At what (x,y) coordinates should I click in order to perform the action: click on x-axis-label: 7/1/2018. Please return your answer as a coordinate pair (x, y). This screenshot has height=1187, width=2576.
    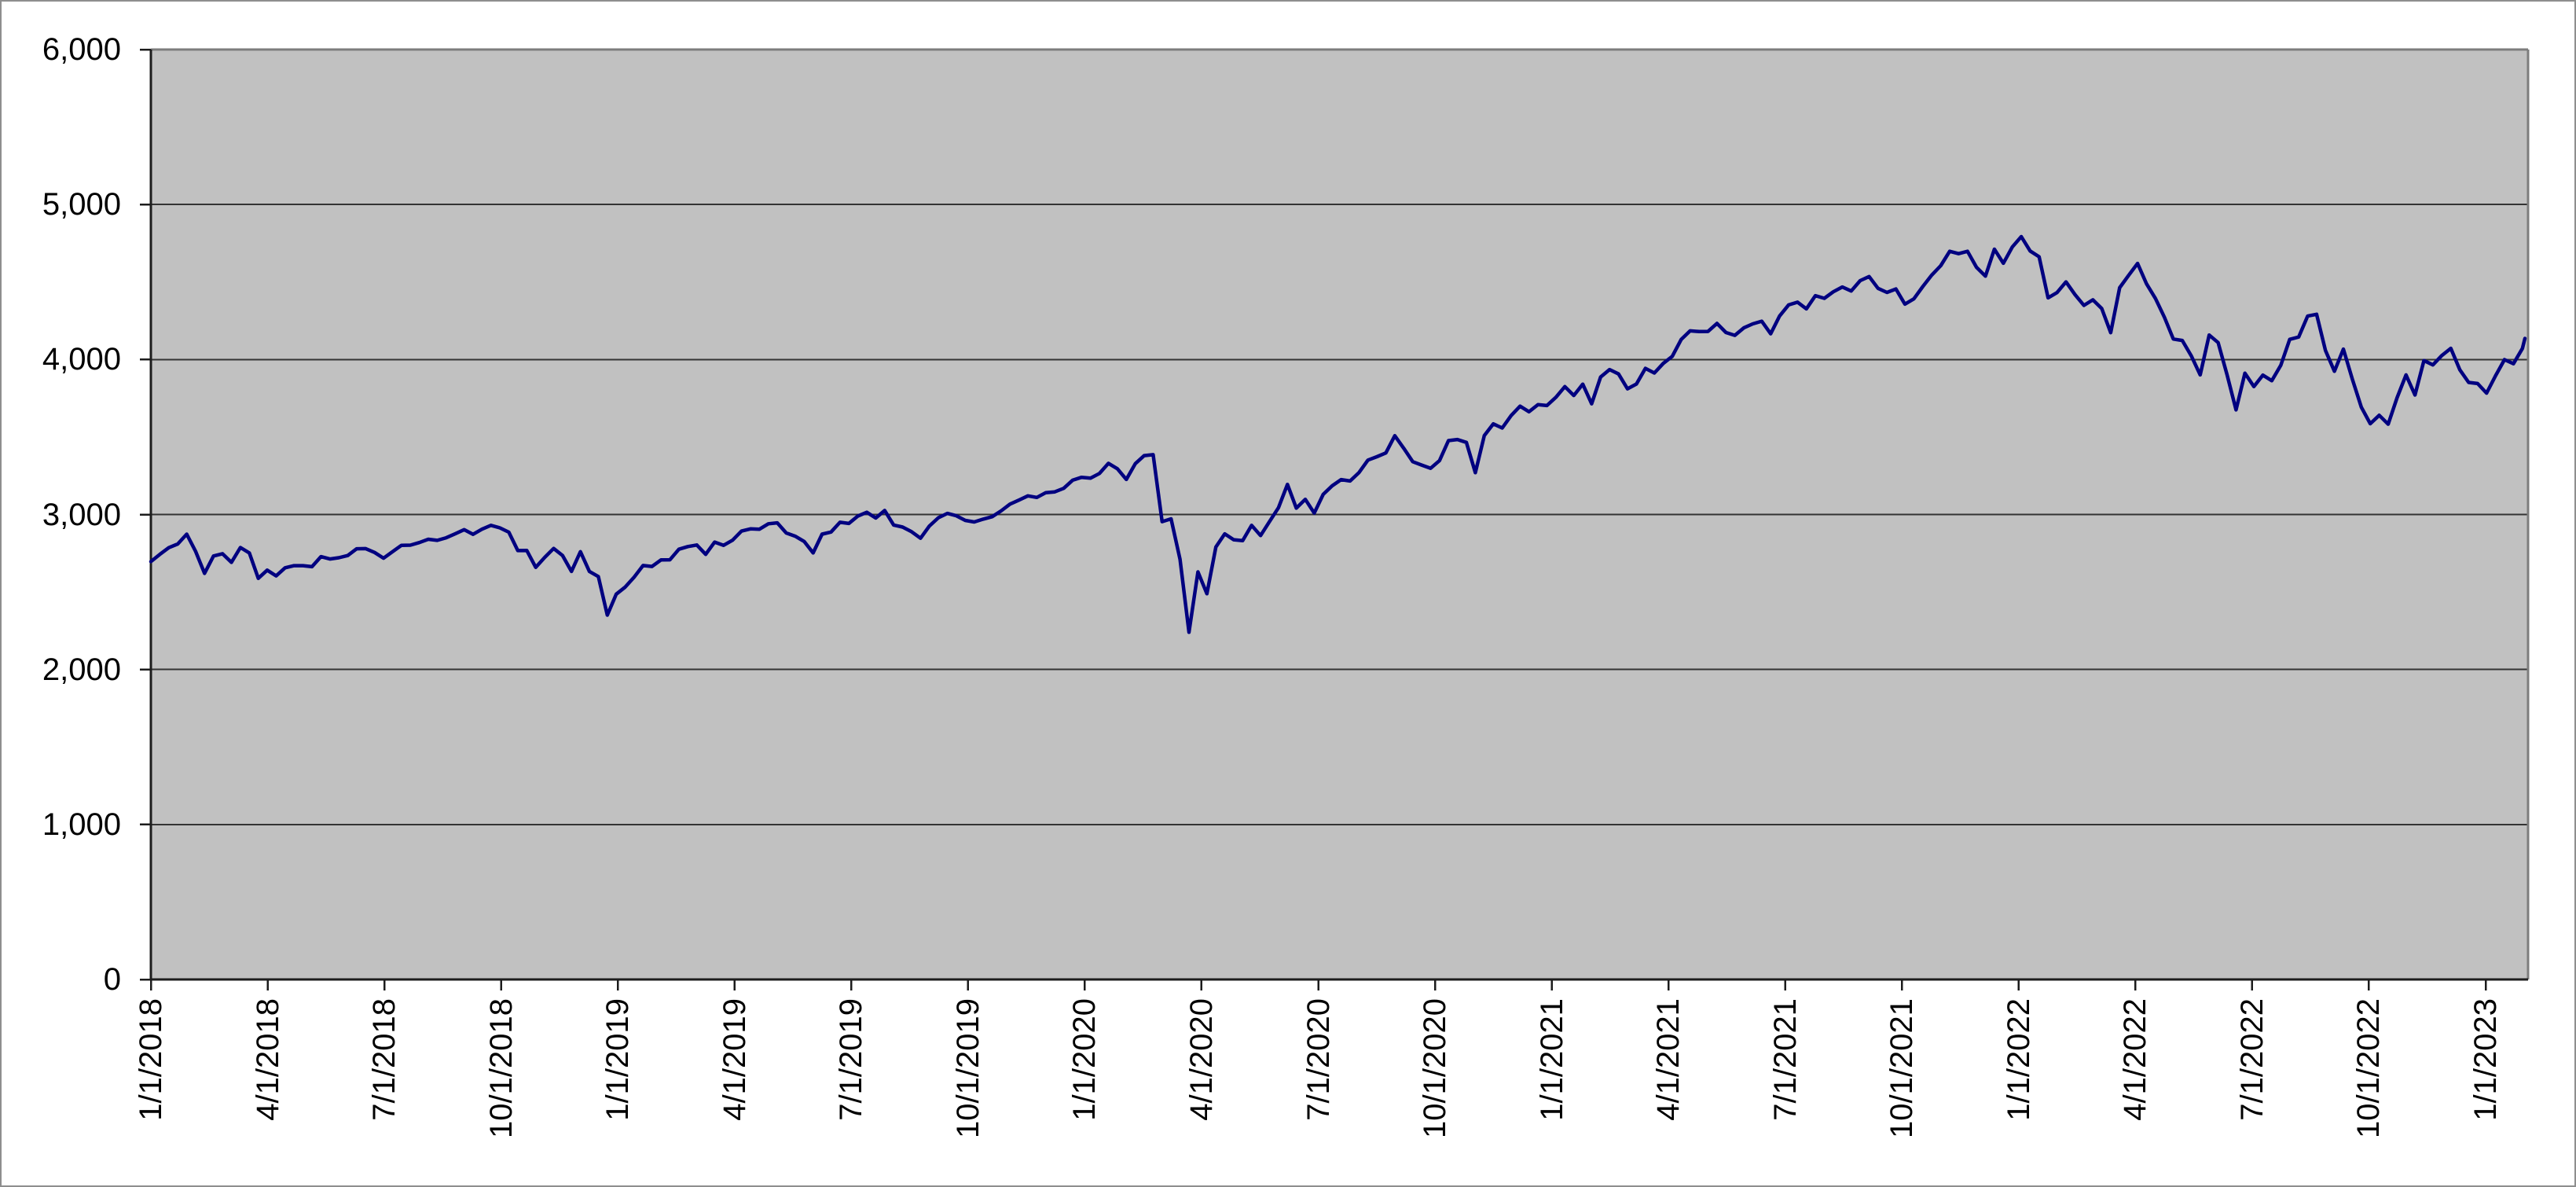
    Looking at the image, I should click on (385, 1059).